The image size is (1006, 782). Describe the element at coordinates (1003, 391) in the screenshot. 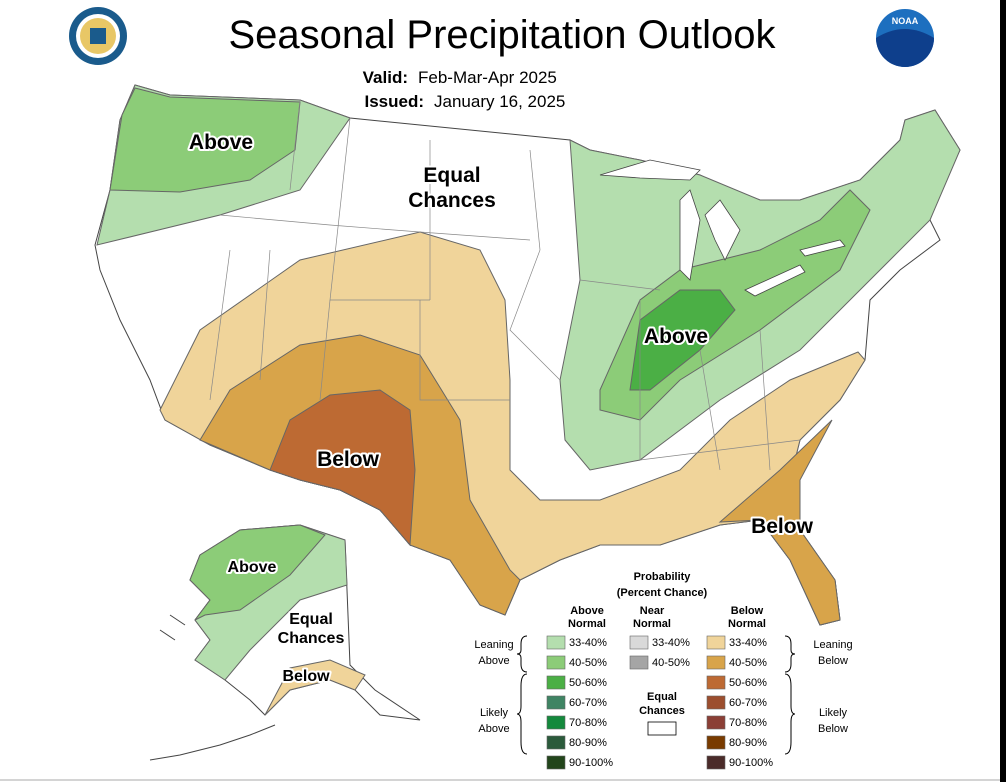

I see `right-border` at that location.